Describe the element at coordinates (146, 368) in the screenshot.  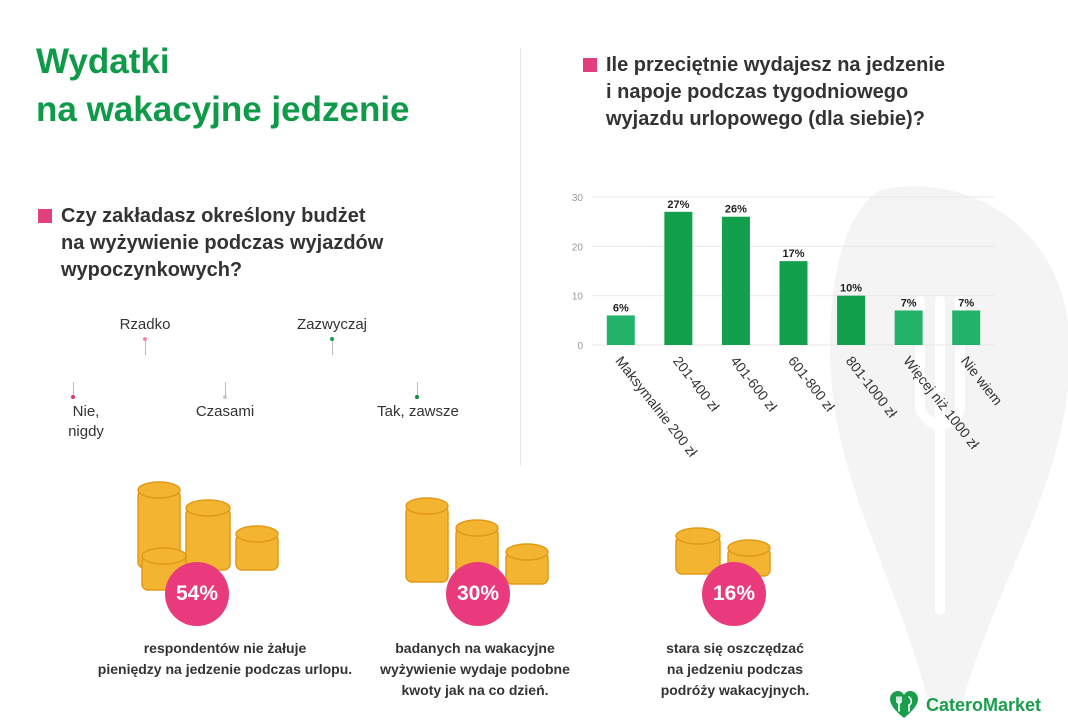
I see `segment-rarely: 18%` at that location.